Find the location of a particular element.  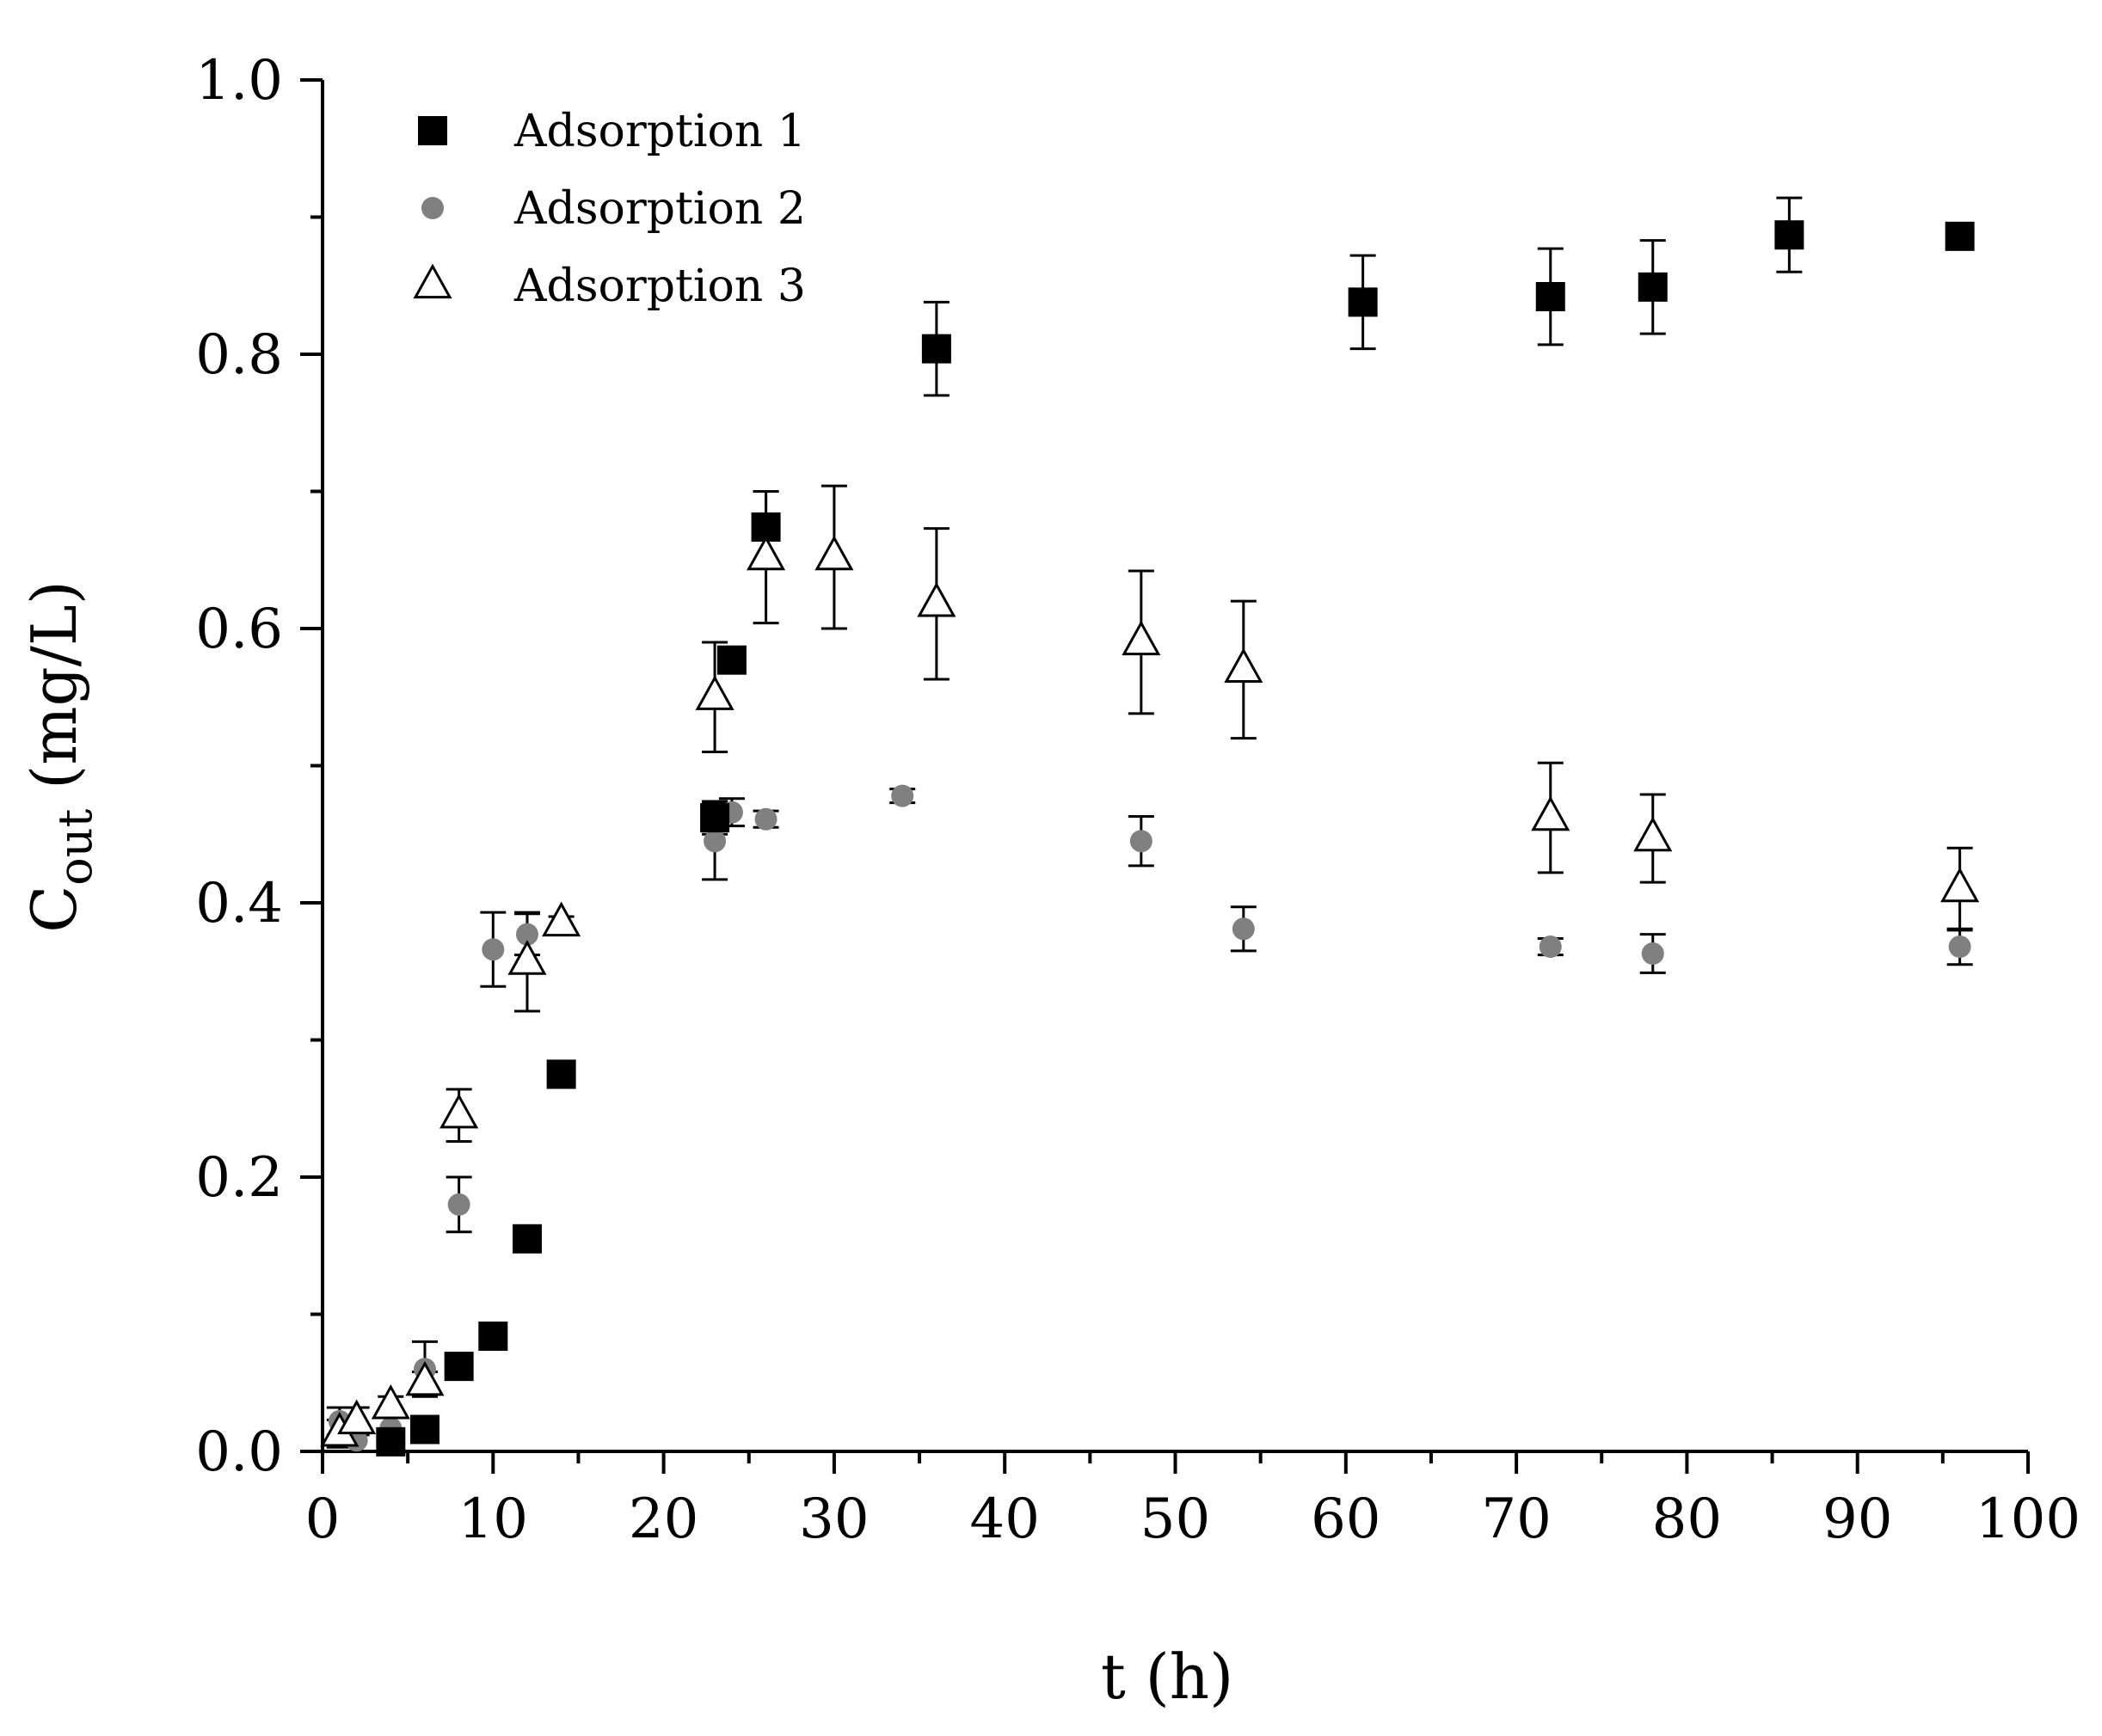

y-axis-title: Cout (mg/L) is located at coordinates (60, 757).